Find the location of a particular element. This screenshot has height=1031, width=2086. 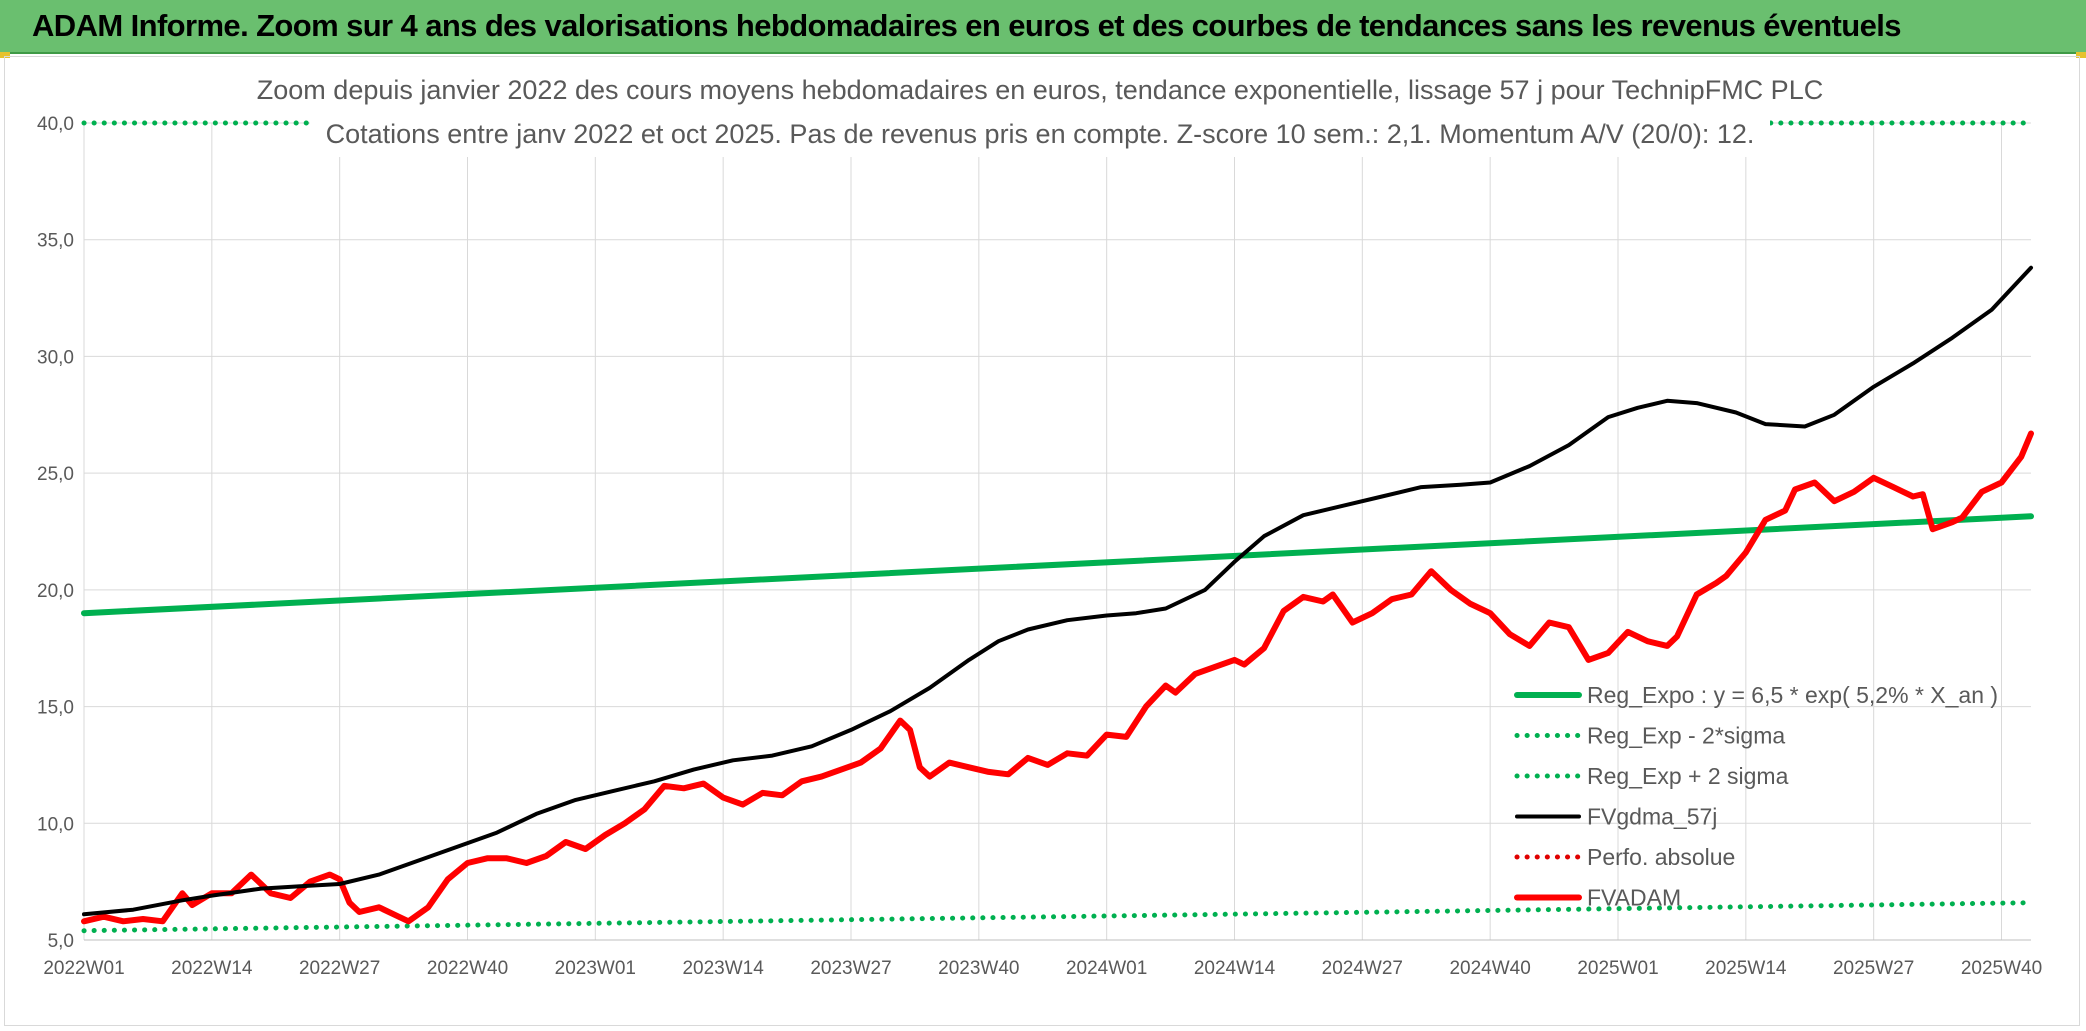

y-tick-label: 10,0 is located at coordinates (55, 824).